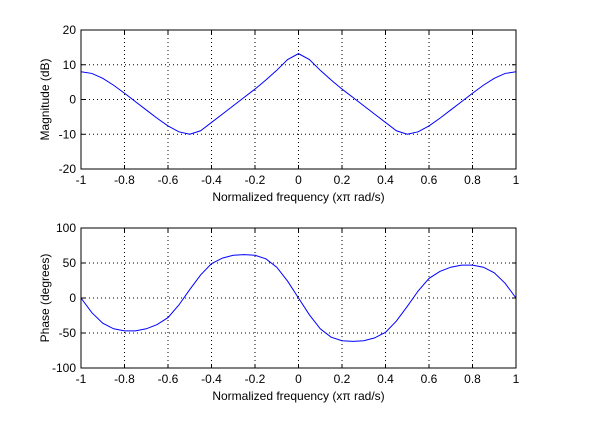  What do you see at coordinates (429, 379) in the screenshot?
I see `phase-x-tick-label: 0.6` at bounding box center [429, 379].